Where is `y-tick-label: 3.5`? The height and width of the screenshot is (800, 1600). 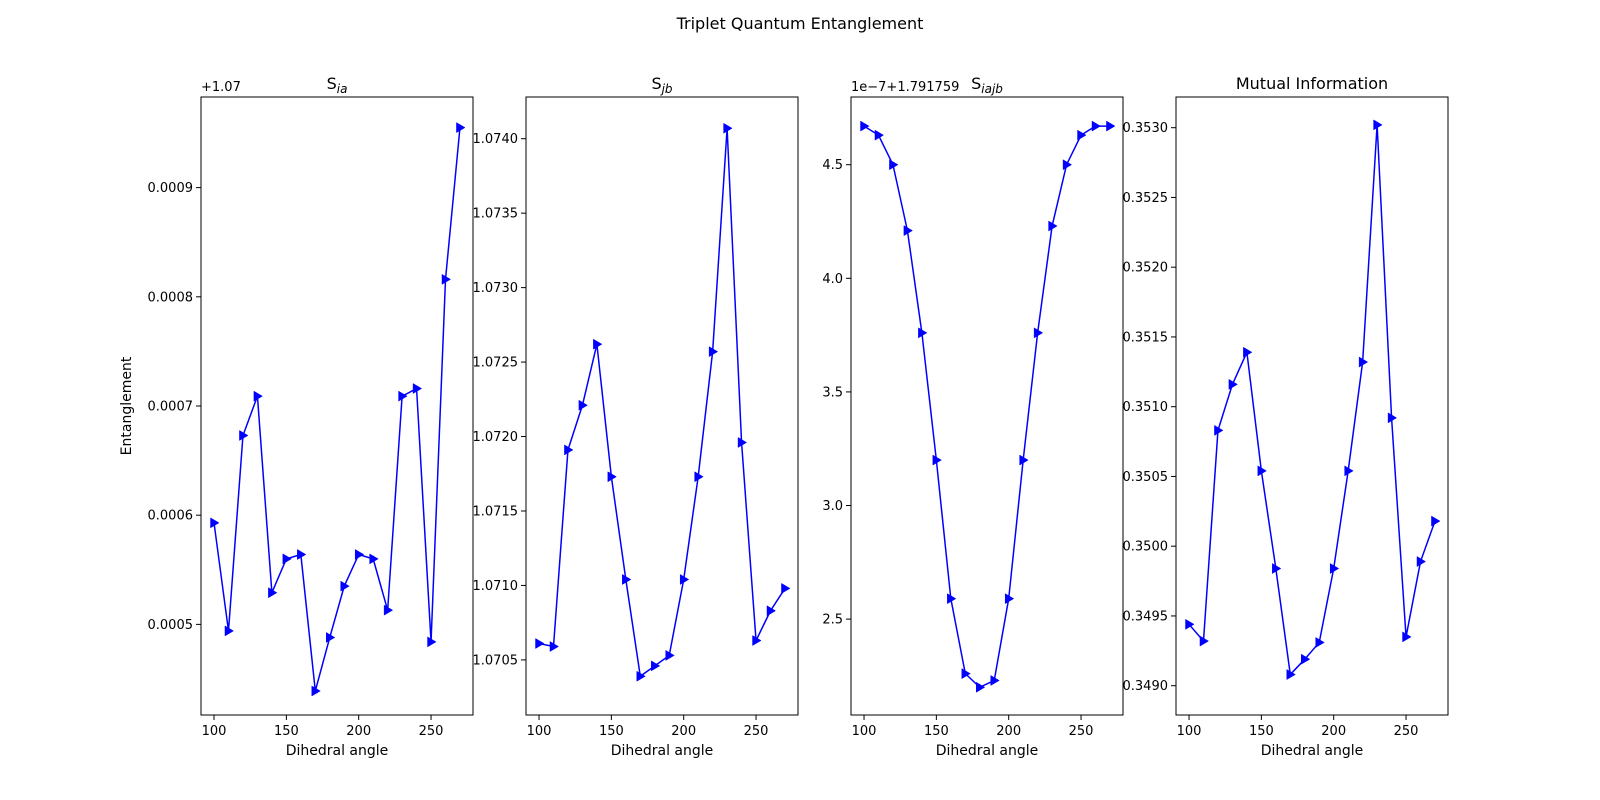 y-tick-label: 3.5 is located at coordinates (832, 392).